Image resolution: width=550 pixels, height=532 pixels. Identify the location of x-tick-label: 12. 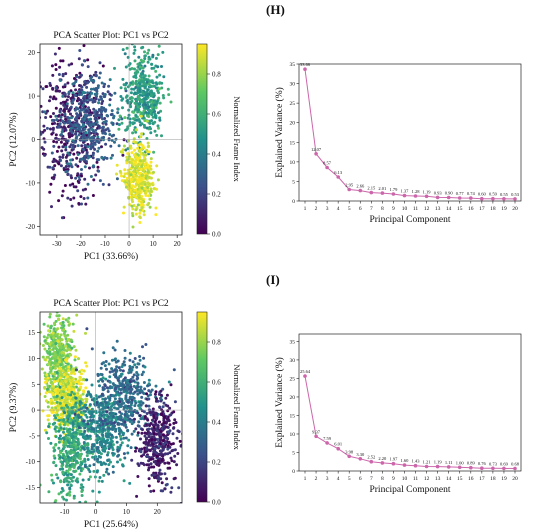
(427, 479).